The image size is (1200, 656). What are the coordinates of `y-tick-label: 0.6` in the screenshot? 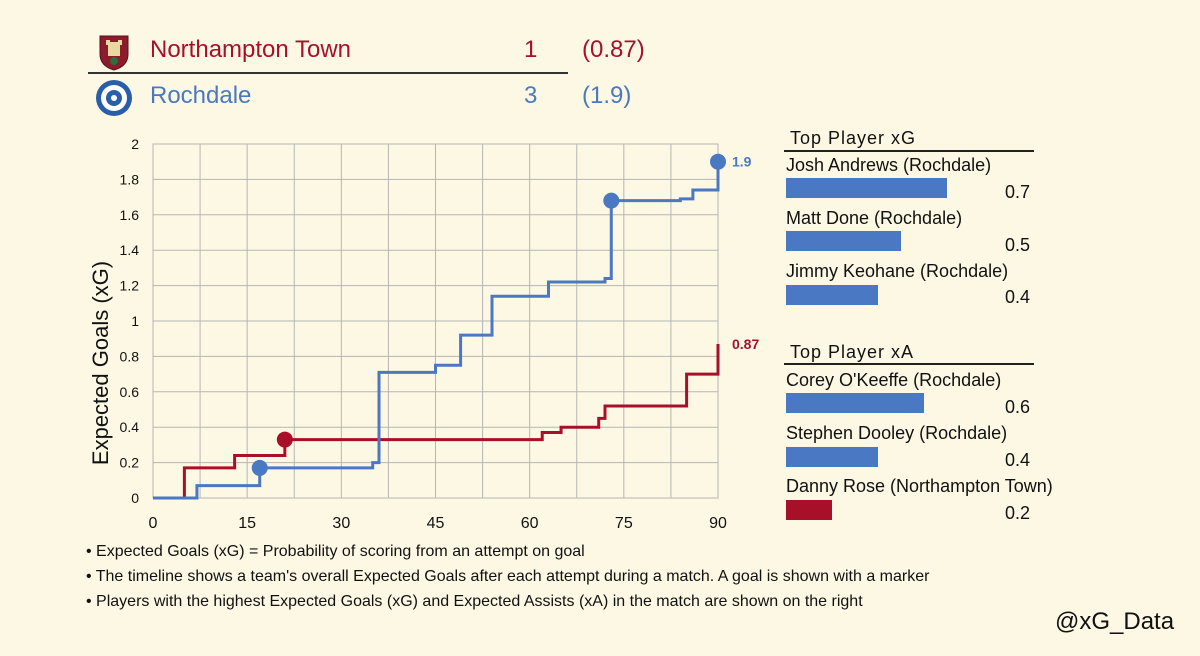 It's located at (130, 392).